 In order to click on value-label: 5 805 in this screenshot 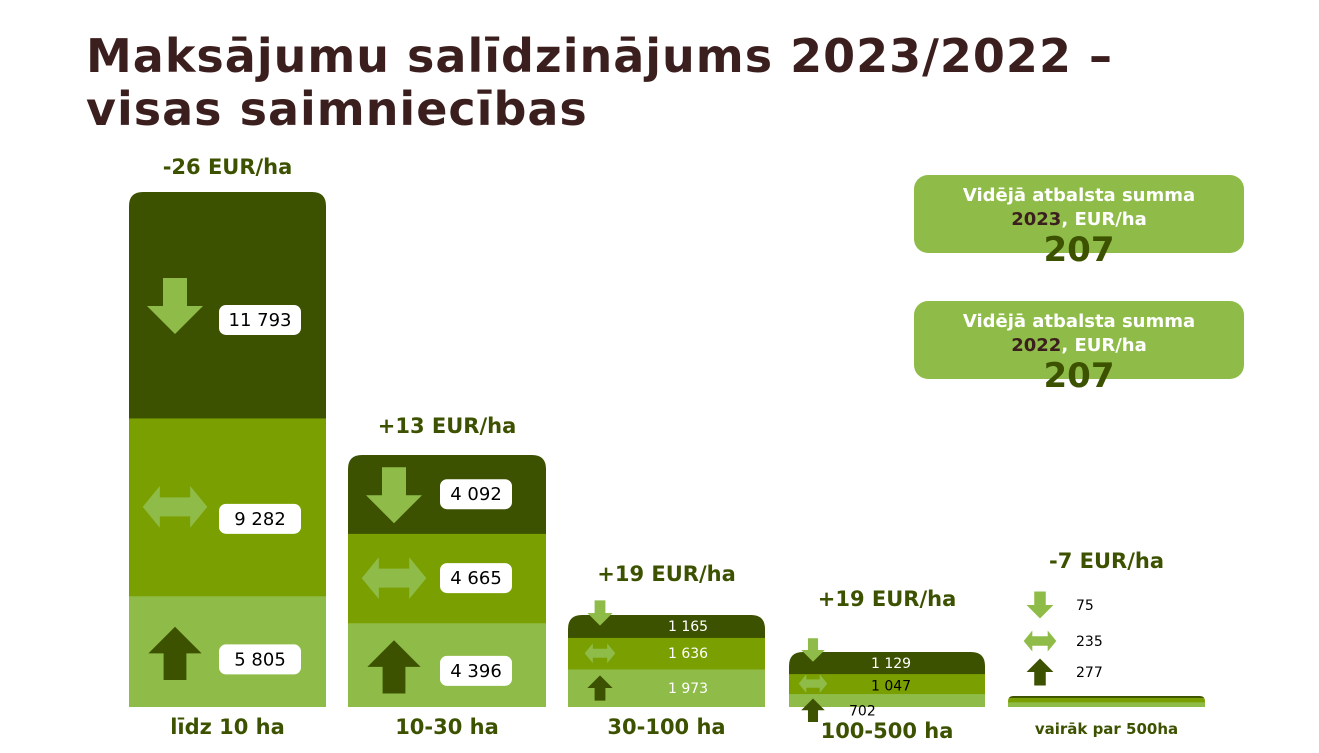, I will do `click(260, 659)`.